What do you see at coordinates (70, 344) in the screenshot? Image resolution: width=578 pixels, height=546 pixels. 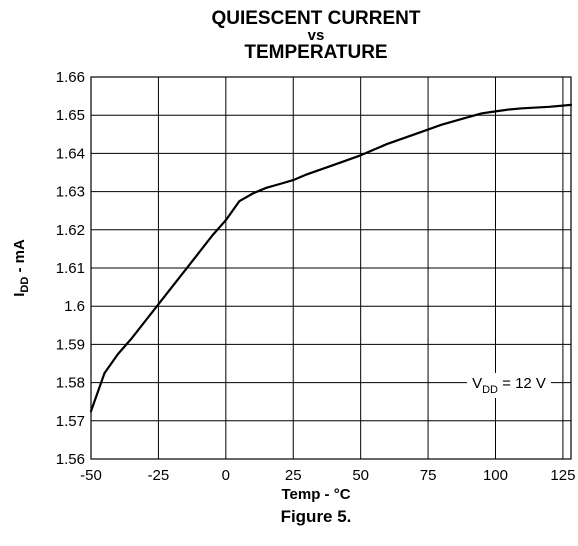 I see `y-tick-label: 1.59` at bounding box center [70, 344].